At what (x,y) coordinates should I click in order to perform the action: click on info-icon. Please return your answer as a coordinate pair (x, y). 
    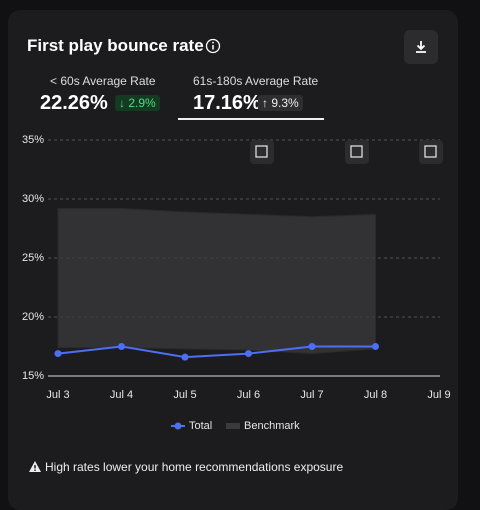
    Looking at the image, I should click on (213, 46).